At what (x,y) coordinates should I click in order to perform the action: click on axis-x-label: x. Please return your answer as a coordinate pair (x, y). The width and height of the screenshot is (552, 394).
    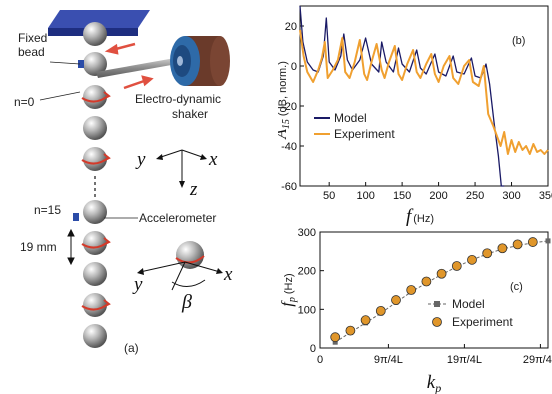
    Looking at the image, I should click on (213, 159).